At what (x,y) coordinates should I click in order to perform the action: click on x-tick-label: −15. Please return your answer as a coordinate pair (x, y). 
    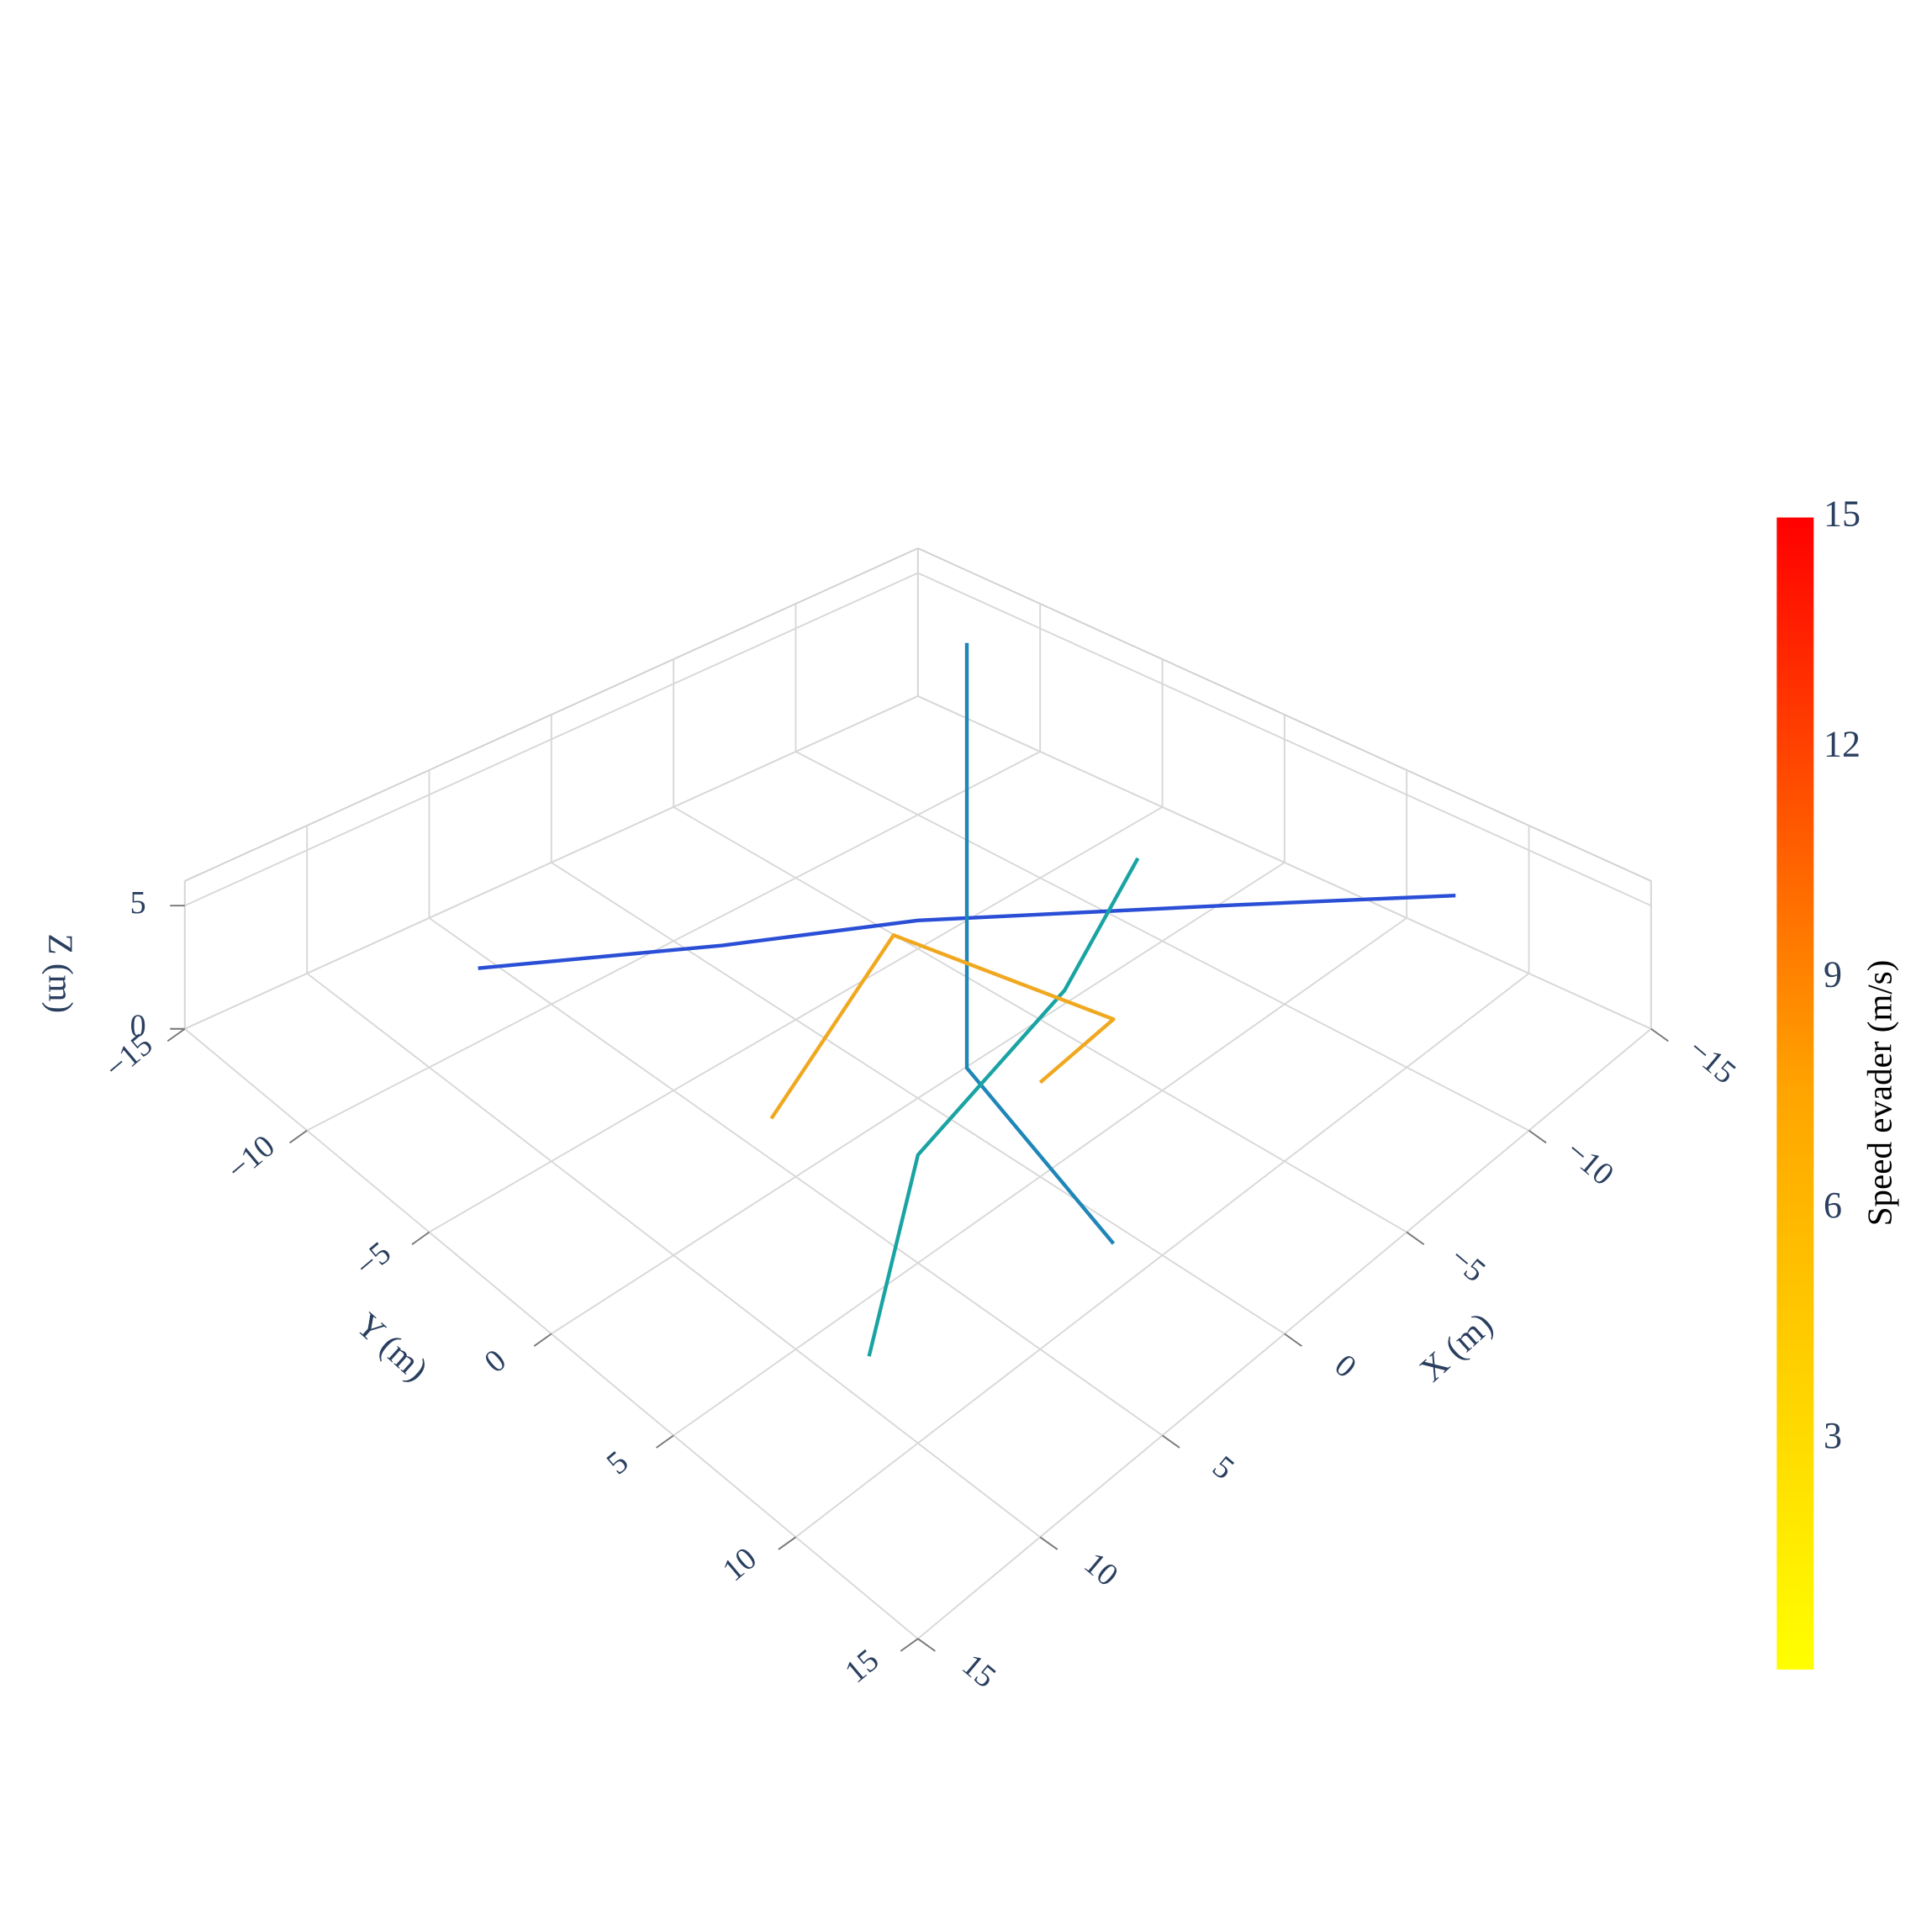
    Looking at the image, I should click on (1712, 1061).